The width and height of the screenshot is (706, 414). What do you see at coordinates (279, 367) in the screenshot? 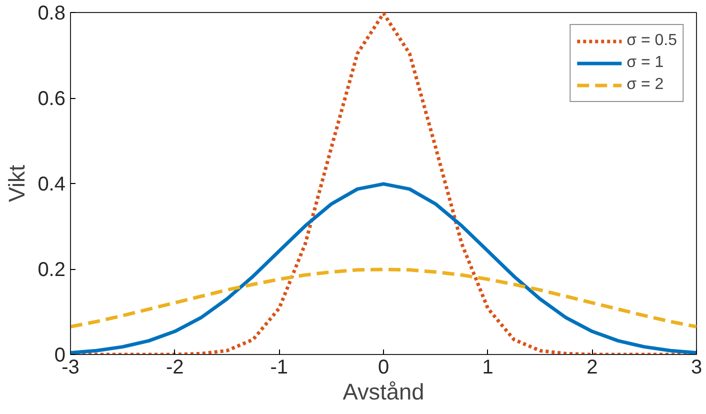
I see `x-tick-label: -1` at bounding box center [279, 367].